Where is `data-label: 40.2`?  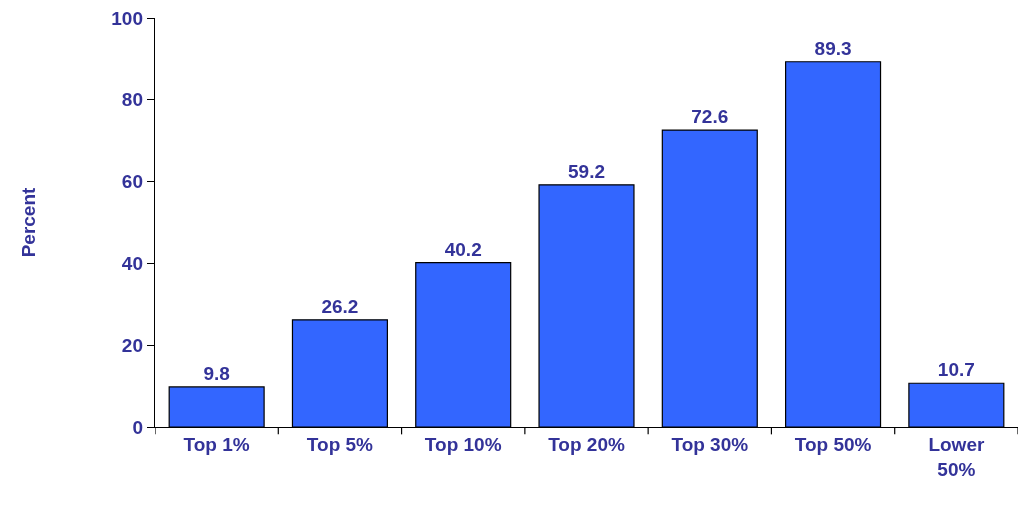
data-label: 40.2 is located at coordinates (463, 249).